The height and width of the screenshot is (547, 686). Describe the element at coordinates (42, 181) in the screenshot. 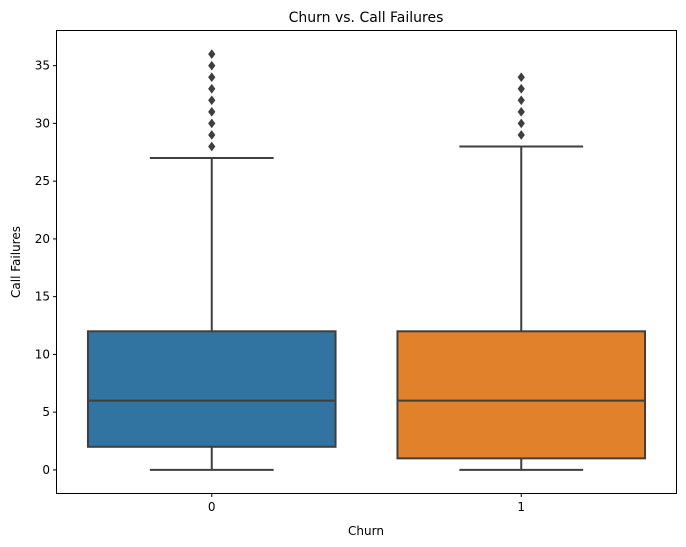

I see `y-tick-label: 25` at that location.